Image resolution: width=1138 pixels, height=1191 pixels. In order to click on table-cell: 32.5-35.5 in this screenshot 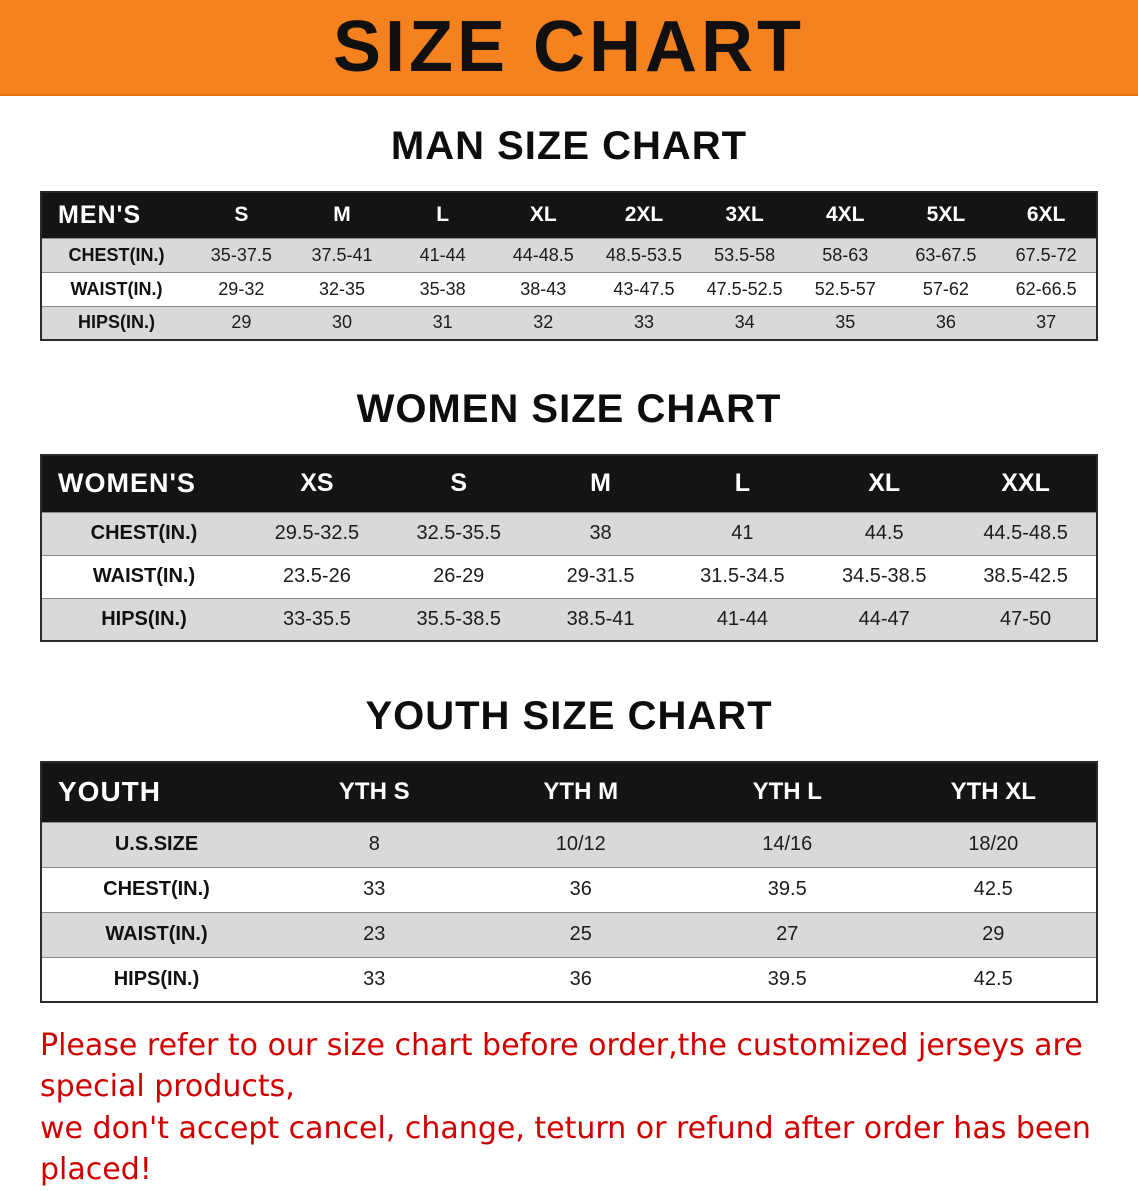, I will do `click(458, 533)`.